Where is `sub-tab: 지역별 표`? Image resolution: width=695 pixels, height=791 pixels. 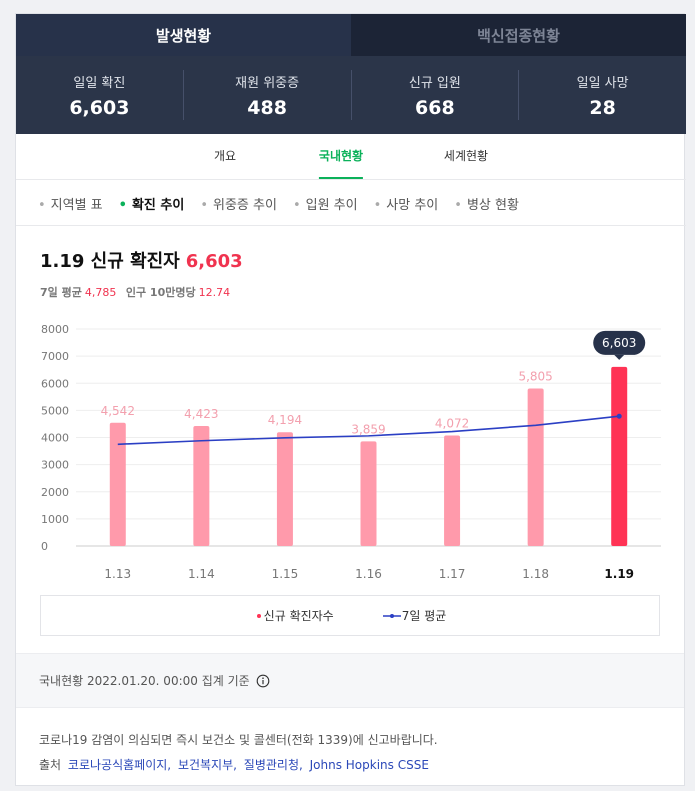 sub-tab: 지역별 표 is located at coordinates (70, 203).